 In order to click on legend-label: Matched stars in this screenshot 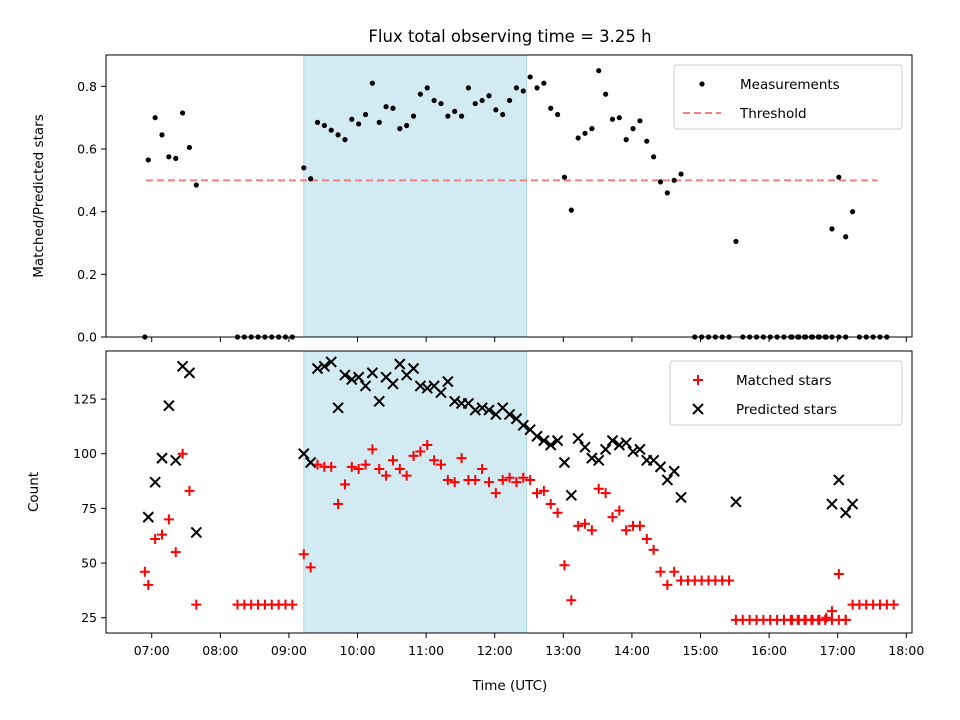, I will do `click(784, 381)`.